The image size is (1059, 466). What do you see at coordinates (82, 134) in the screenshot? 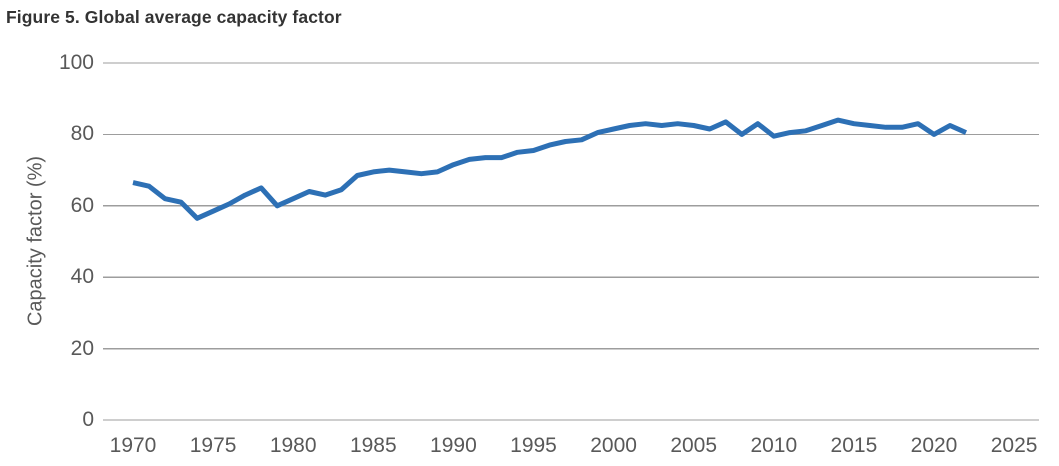
I see `y-tick-label: 80` at bounding box center [82, 134].